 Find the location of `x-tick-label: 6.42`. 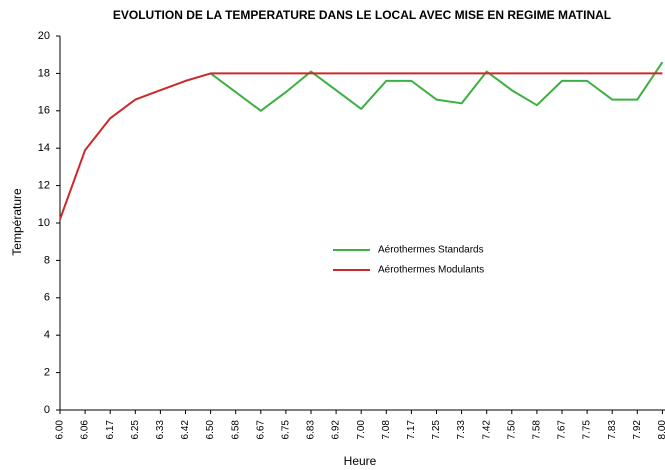

x-tick-label: 6.42 is located at coordinates (185, 430).